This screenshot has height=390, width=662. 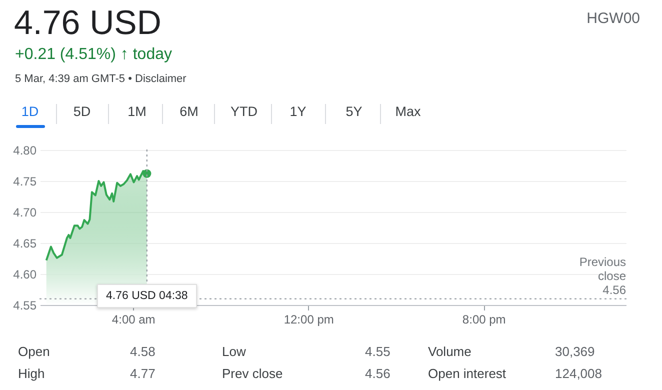 What do you see at coordinates (613, 18) in the screenshot?
I see `text: HGW00` at bounding box center [613, 18].